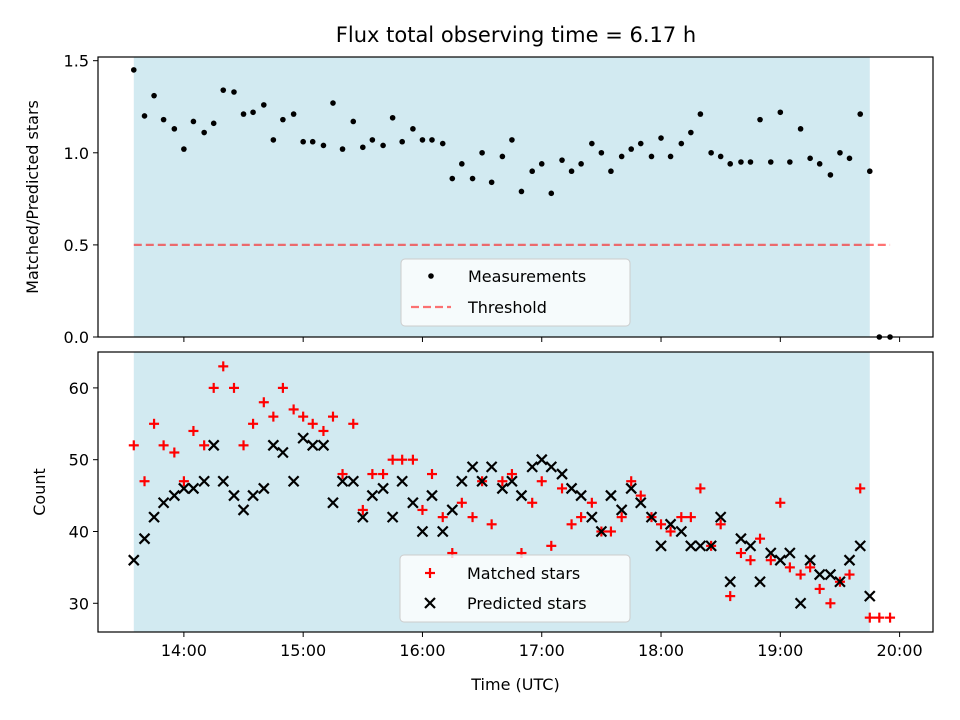 The image size is (960, 720). I want to click on x-tick-label: 14:00, so click(184, 650).